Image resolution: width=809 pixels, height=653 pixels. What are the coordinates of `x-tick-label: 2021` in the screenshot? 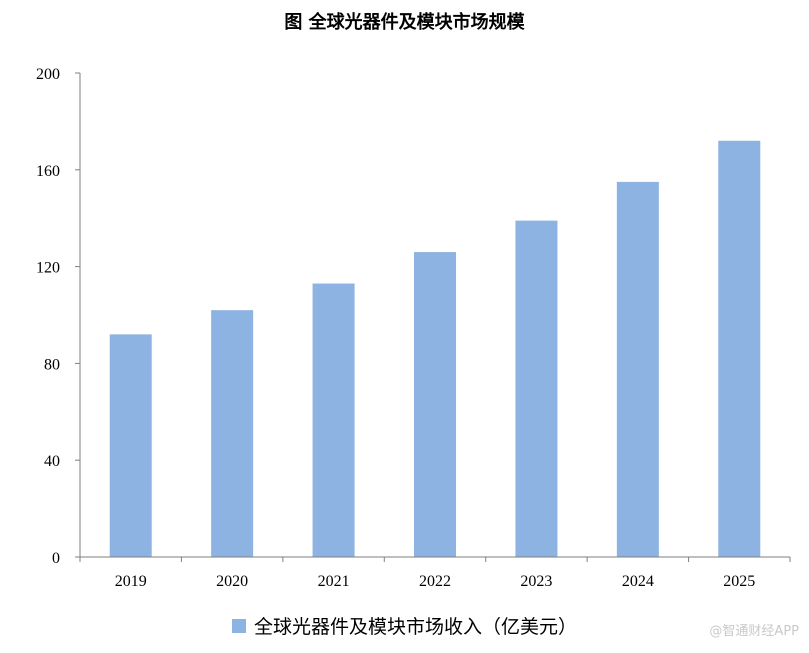 It's located at (334, 581).